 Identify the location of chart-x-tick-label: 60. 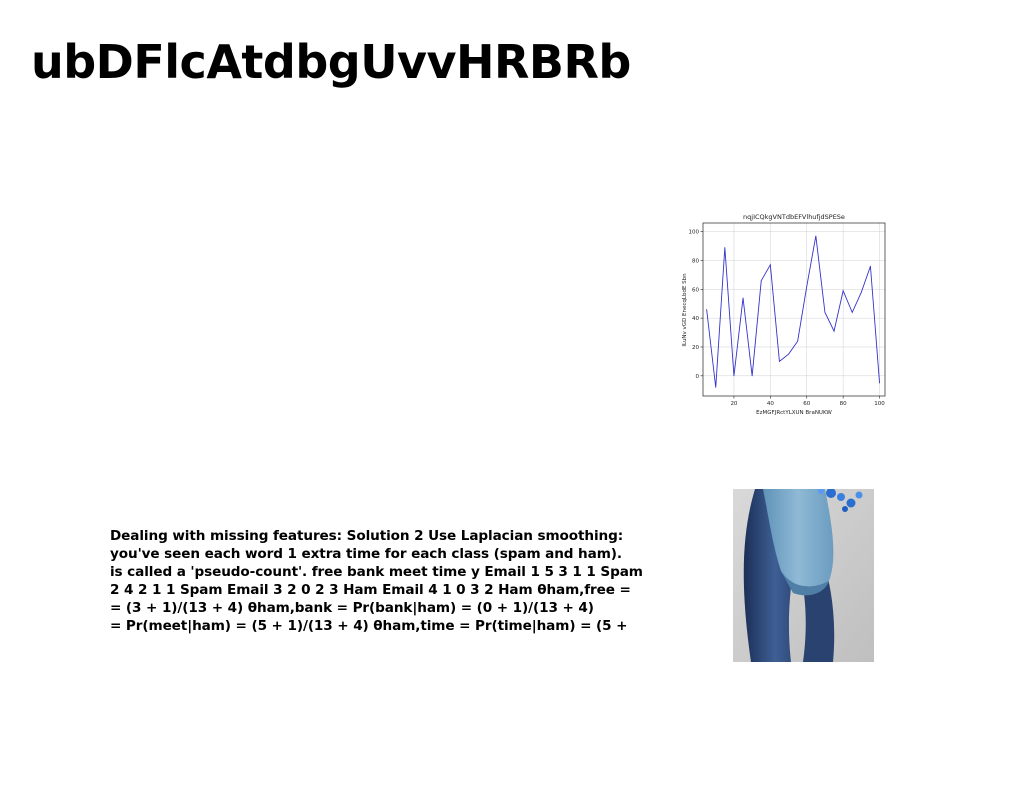
(806, 404).